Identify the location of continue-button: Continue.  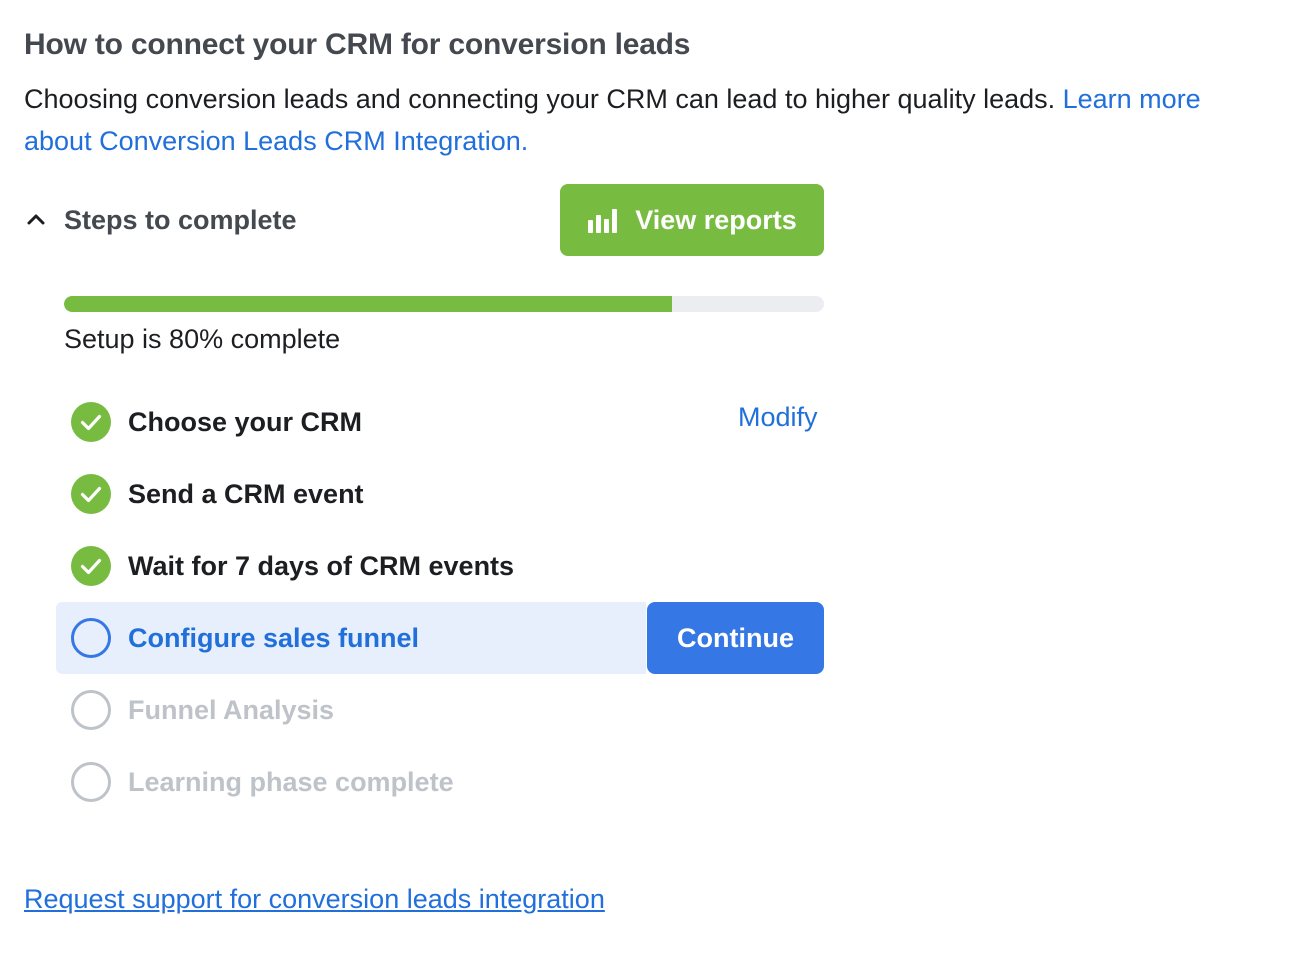
(735, 638).